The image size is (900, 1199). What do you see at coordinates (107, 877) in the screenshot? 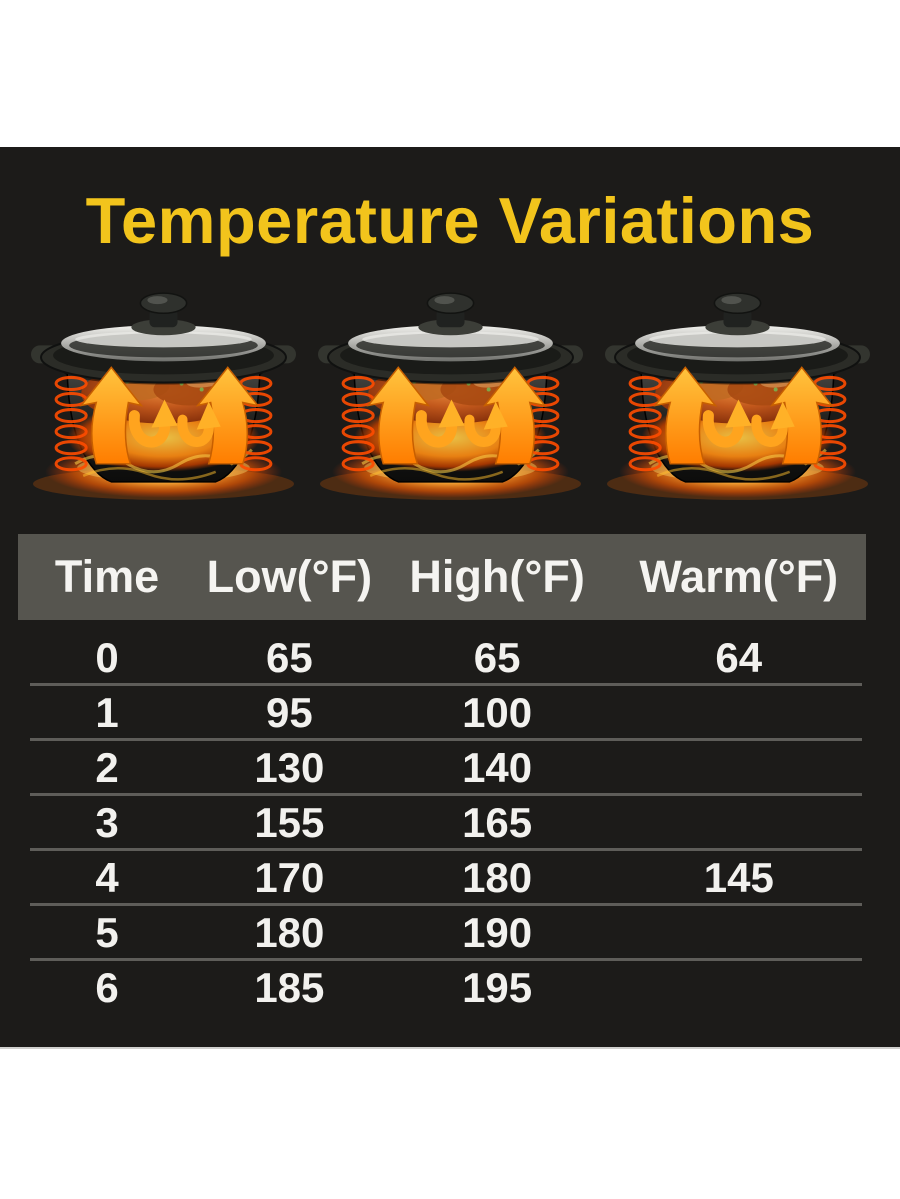
I see `table-cell: 4` at bounding box center [107, 877].